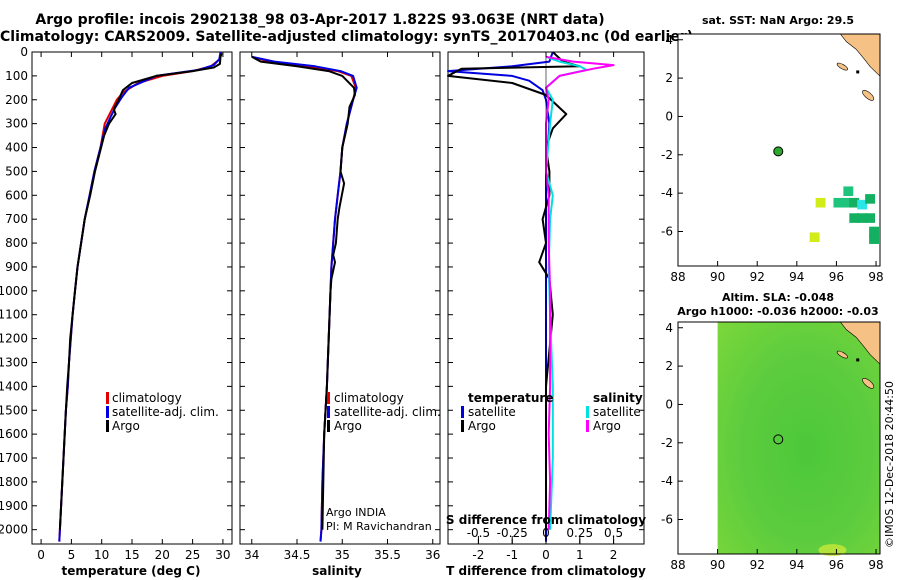 This screenshot has height=580, width=900. I want to click on x-tick-label: 20, so click(162, 555).